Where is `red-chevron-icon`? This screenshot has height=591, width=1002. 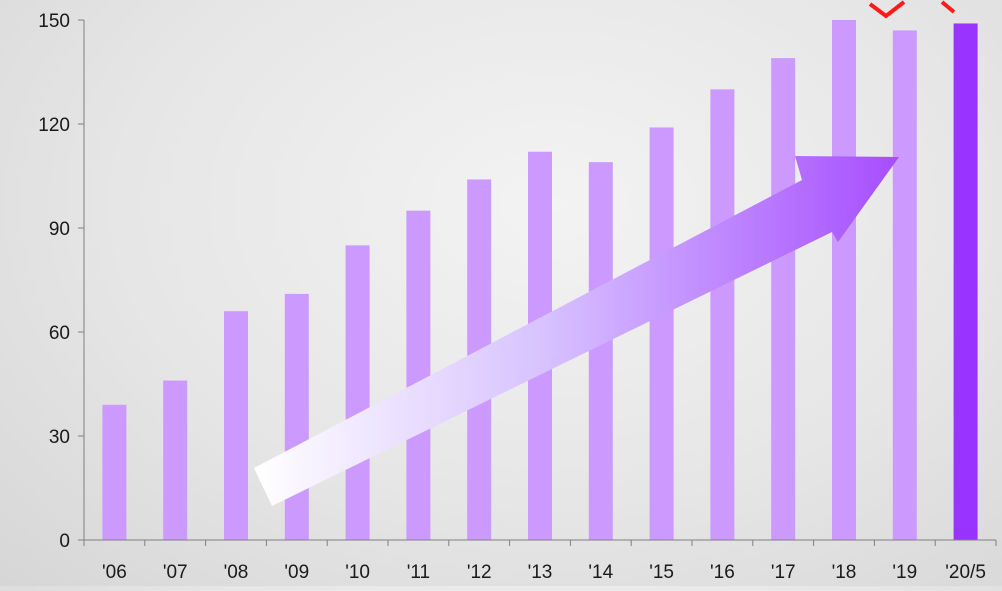
red-chevron-icon is located at coordinates (887, 9).